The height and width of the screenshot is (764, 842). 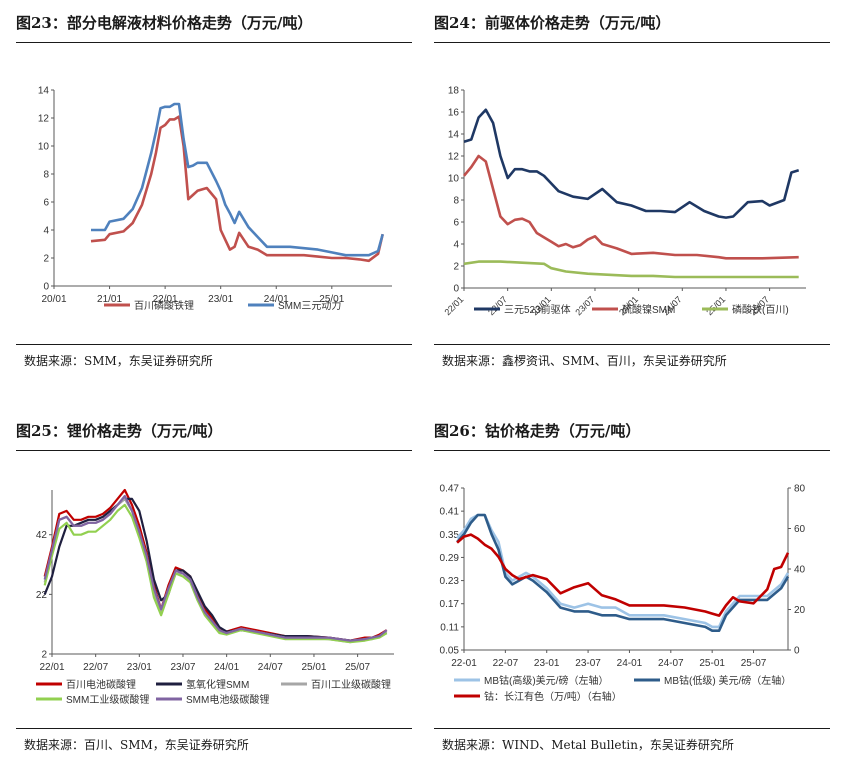 I want to click on y-tick-label: 0.29, so click(x=450, y=558).